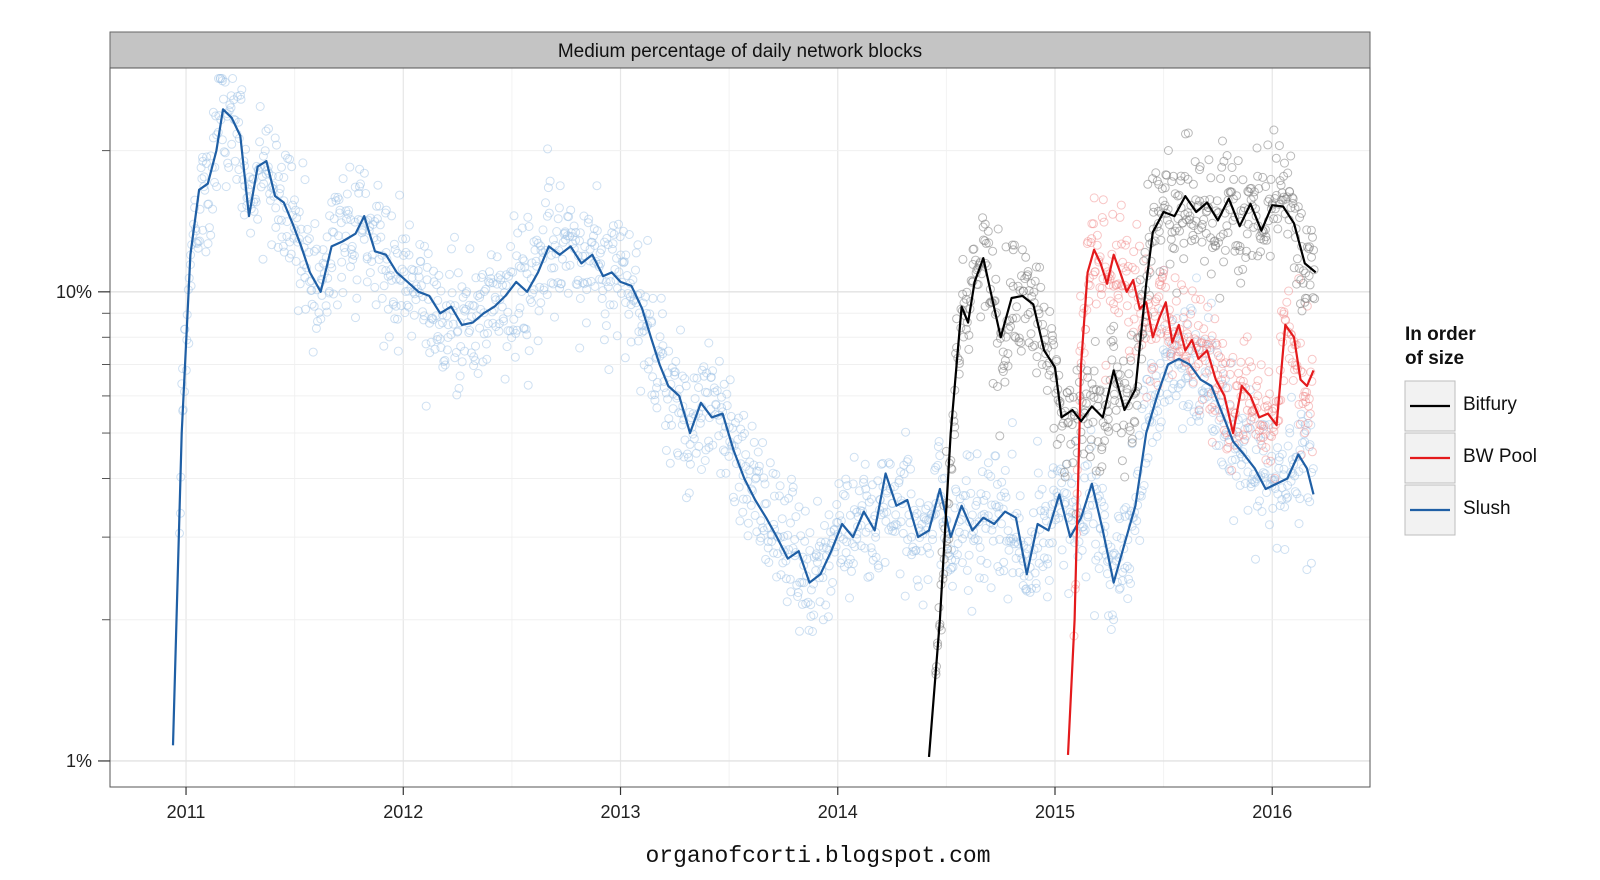  I want to click on x-tick-label: 2012, so click(403, 812).